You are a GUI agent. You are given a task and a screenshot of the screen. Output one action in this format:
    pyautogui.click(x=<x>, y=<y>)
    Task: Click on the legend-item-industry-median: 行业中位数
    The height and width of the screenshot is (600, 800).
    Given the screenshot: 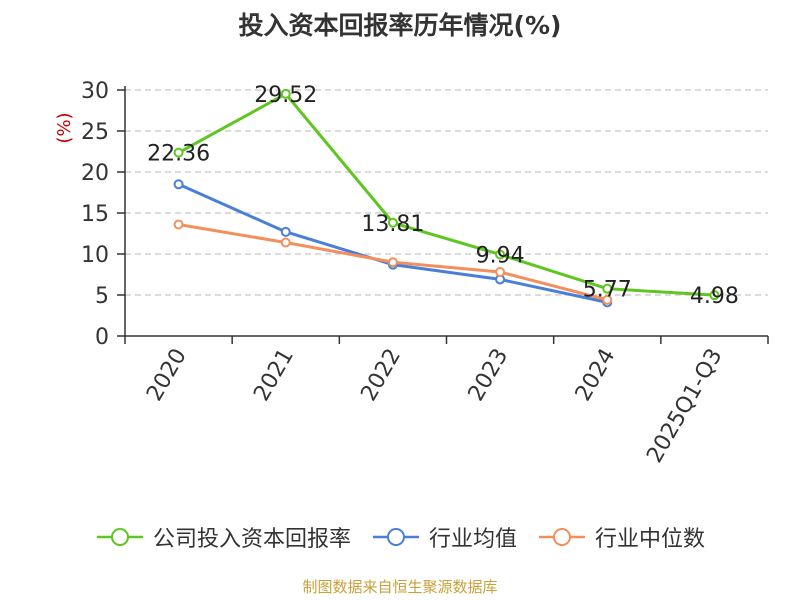 What is the action you would take?
    pyautogui.click(x=621, y=537)
    